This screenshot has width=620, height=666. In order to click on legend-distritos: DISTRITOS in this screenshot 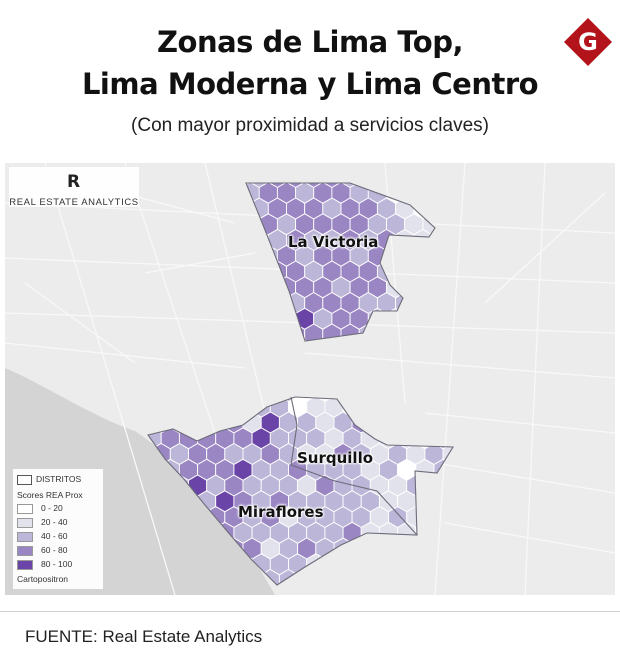, I will do `click(49, 479)`.